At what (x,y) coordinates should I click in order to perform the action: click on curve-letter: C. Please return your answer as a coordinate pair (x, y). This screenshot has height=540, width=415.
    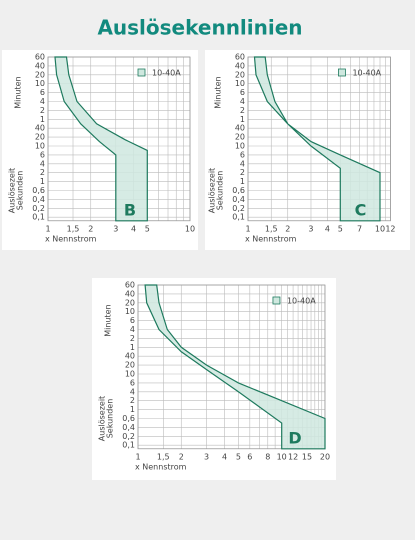
    Looking at the image, I should click on (361, 209).